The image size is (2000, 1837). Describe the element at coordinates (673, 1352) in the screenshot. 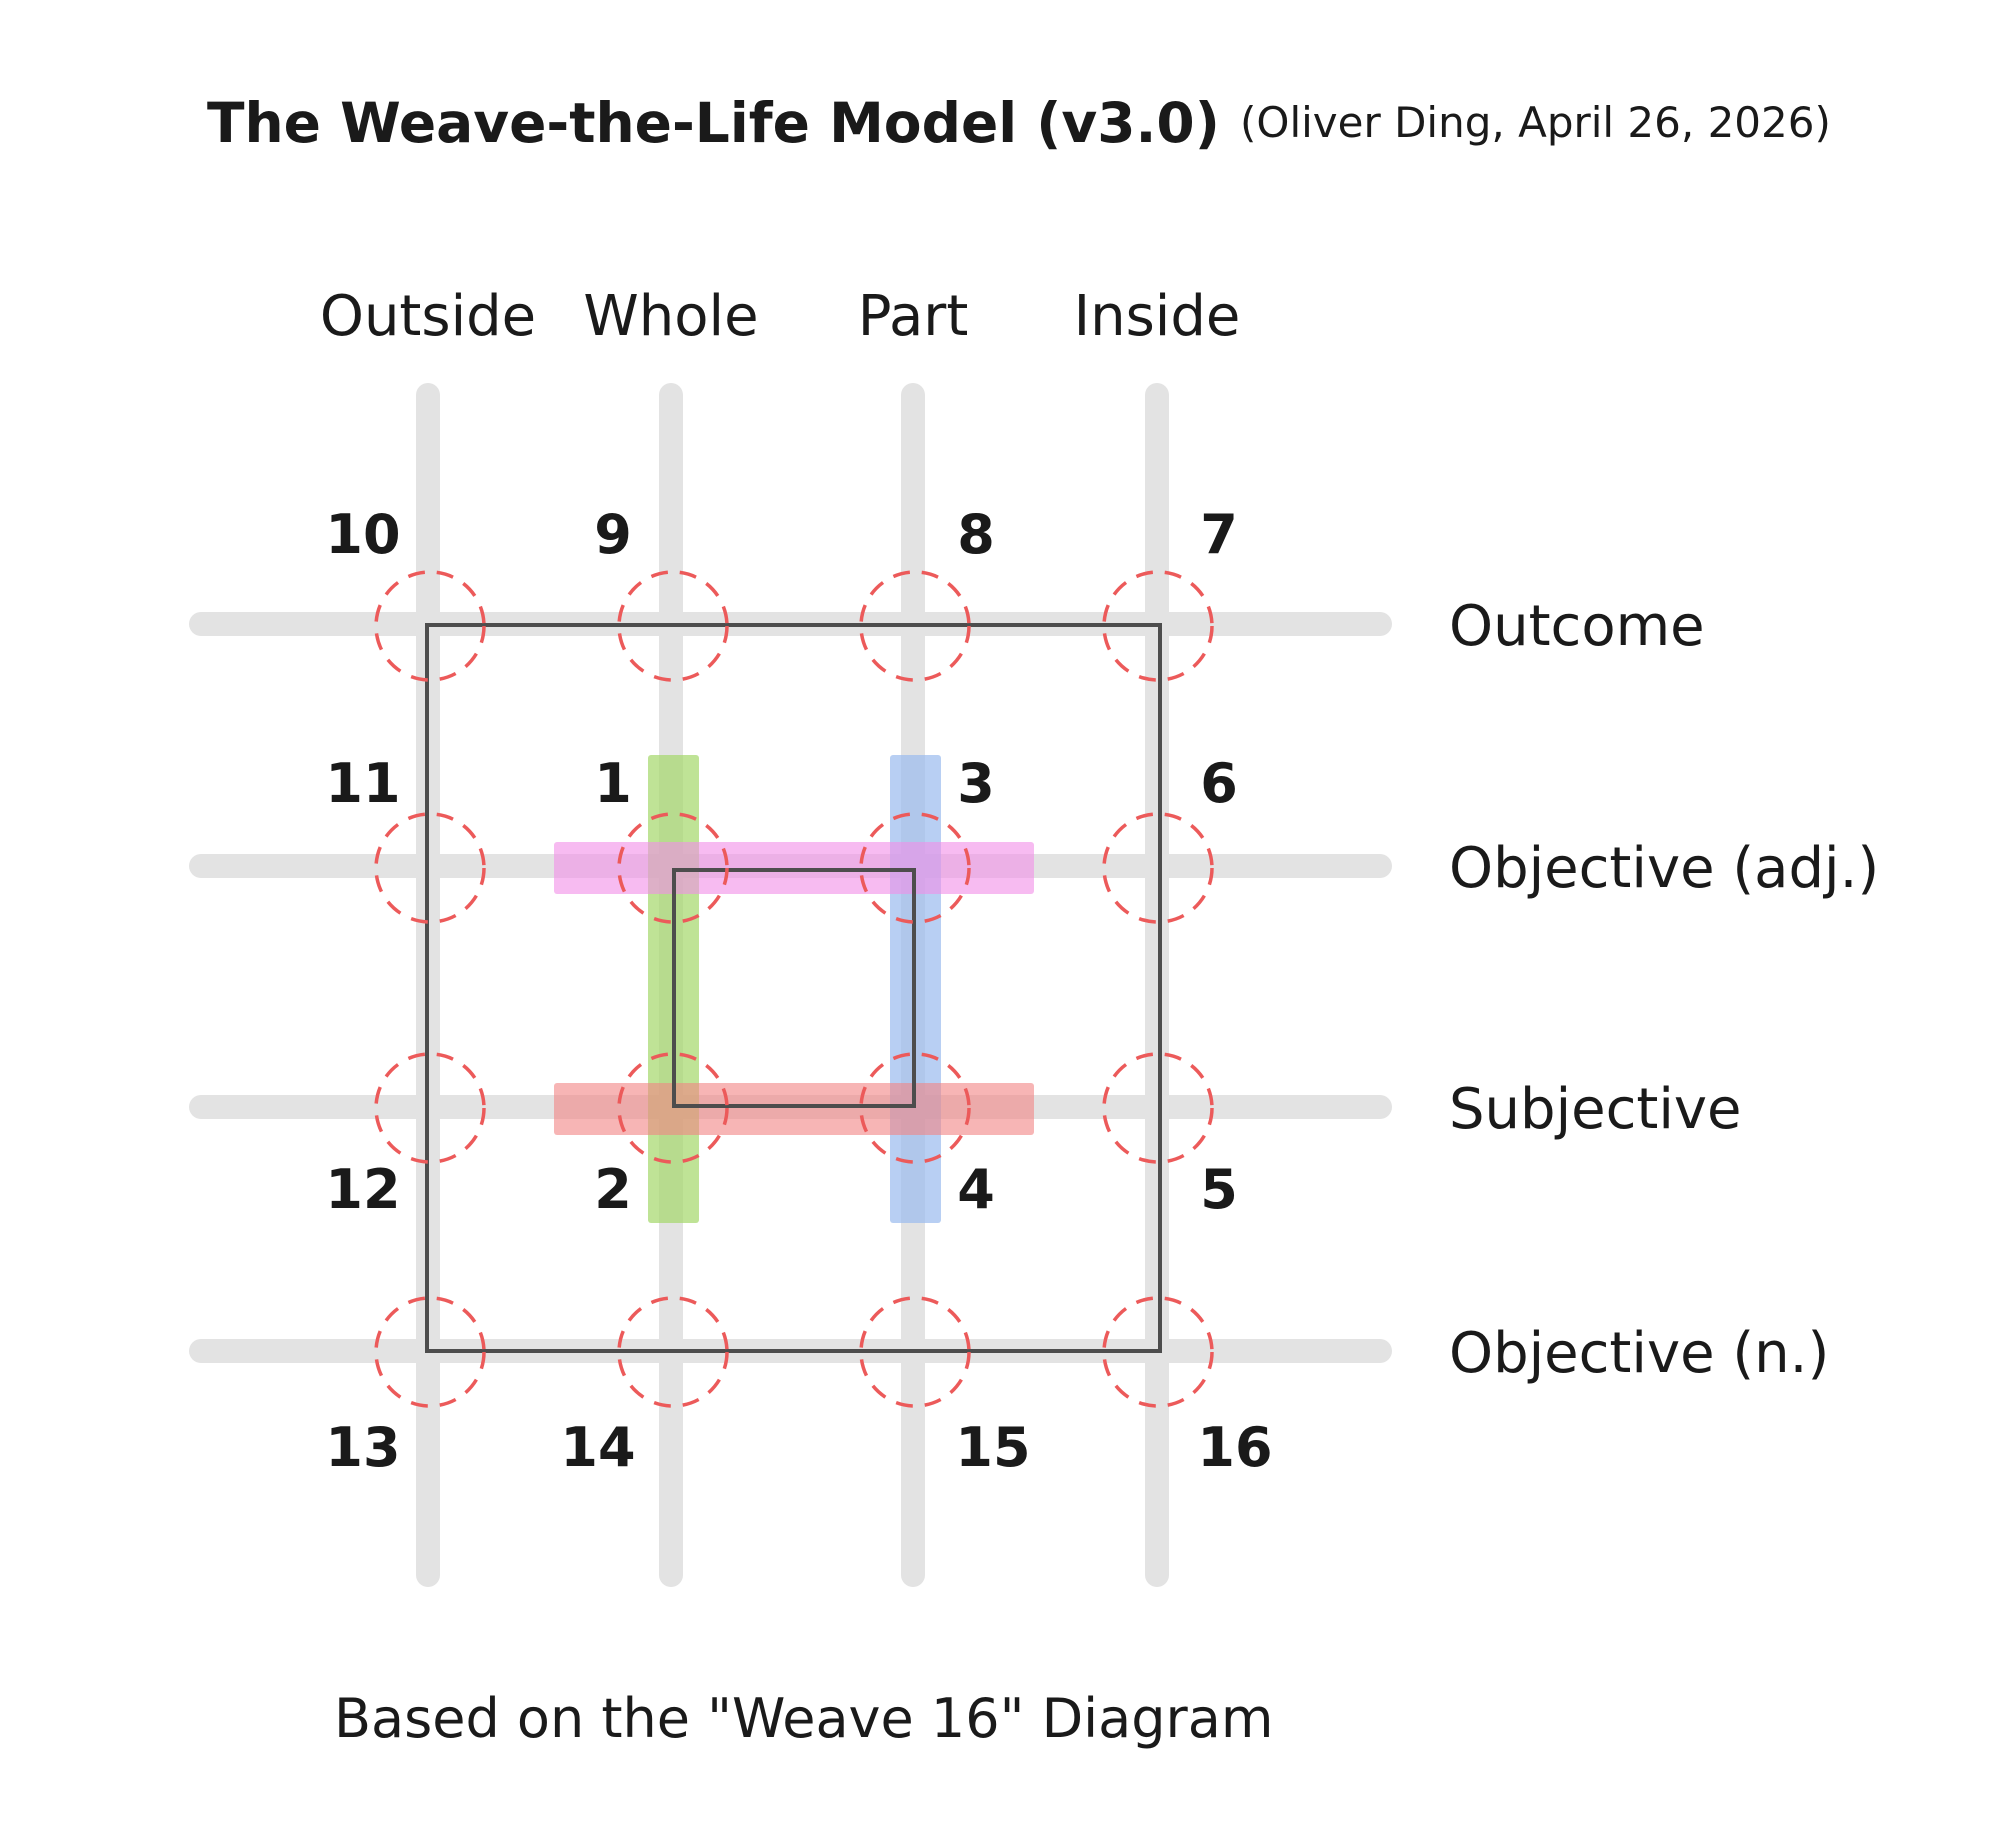

I see `ring-whole-objective-n` at that location.